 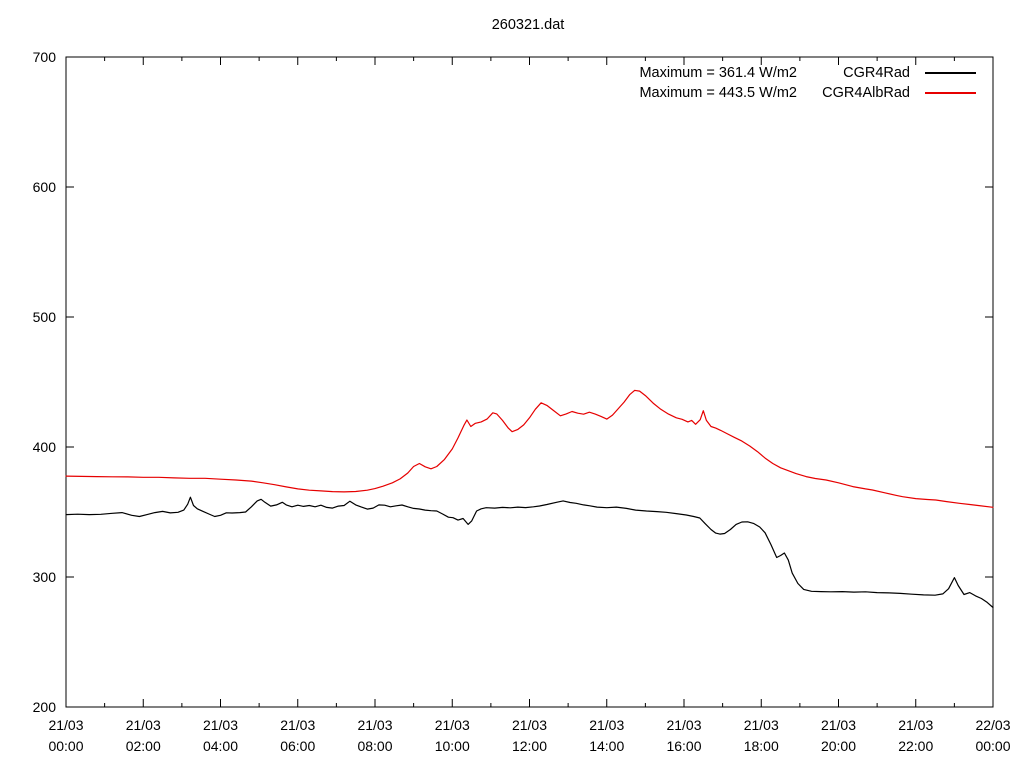 I want to click on x-tick-label-time: 04:00, so click(x=220, y=746).